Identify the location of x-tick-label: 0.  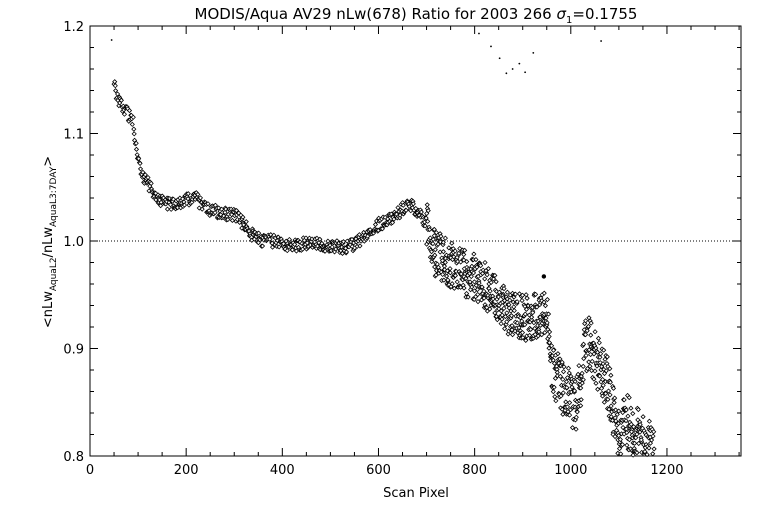
(90, 470).